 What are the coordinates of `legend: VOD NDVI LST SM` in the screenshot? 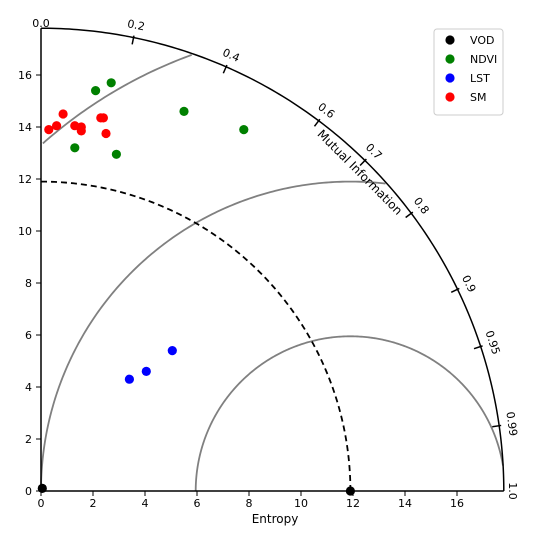 It's located at (468, 72).